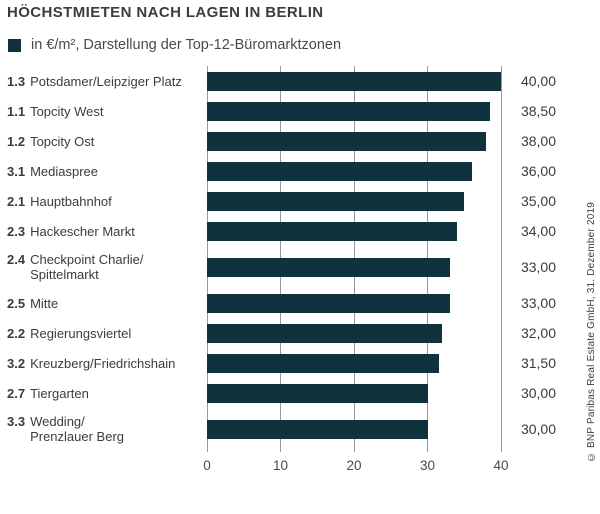 Image resolution: width=600 pixels, height=514 pixels. What do you see at coordinates (62, 141) in the screenshot?
I see `zone-name: Topcity Ost` at bounding box center [62, 141].